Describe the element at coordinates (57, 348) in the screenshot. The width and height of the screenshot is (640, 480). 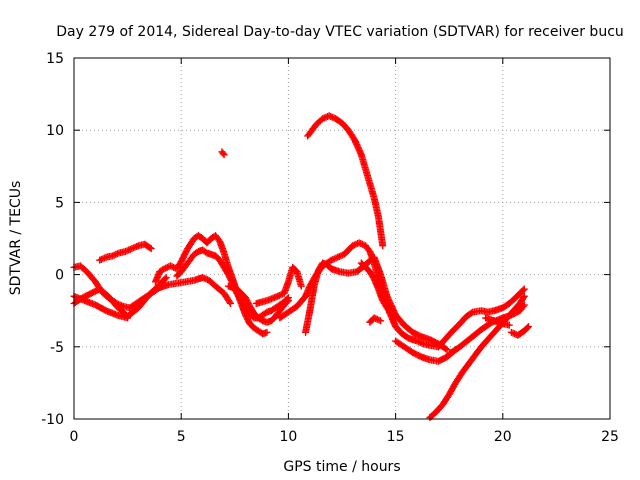
I see `y-tick-label: -5` at that location.